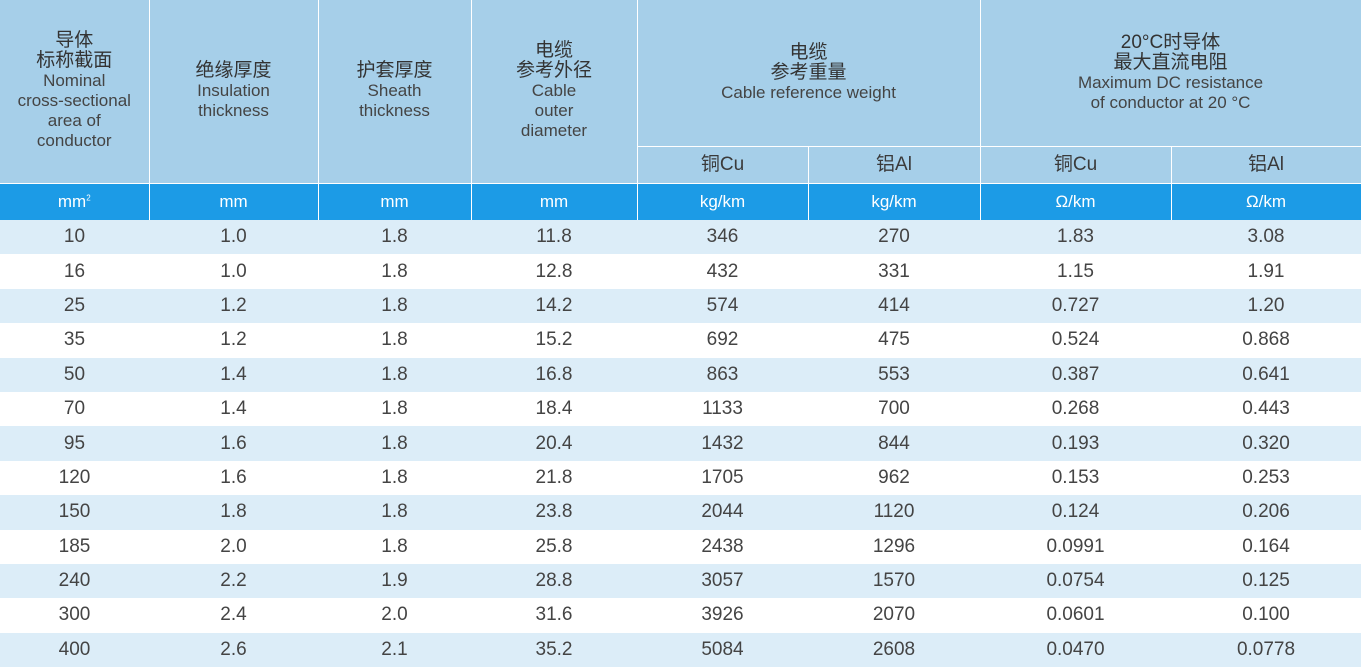 The width and height of the screenshot is (1361, 668). Describe the element at coordinates (809, 73) in the screenshot. I see `header-reference-weight: 电缆 参考重量 Cable reference weight` at that location.